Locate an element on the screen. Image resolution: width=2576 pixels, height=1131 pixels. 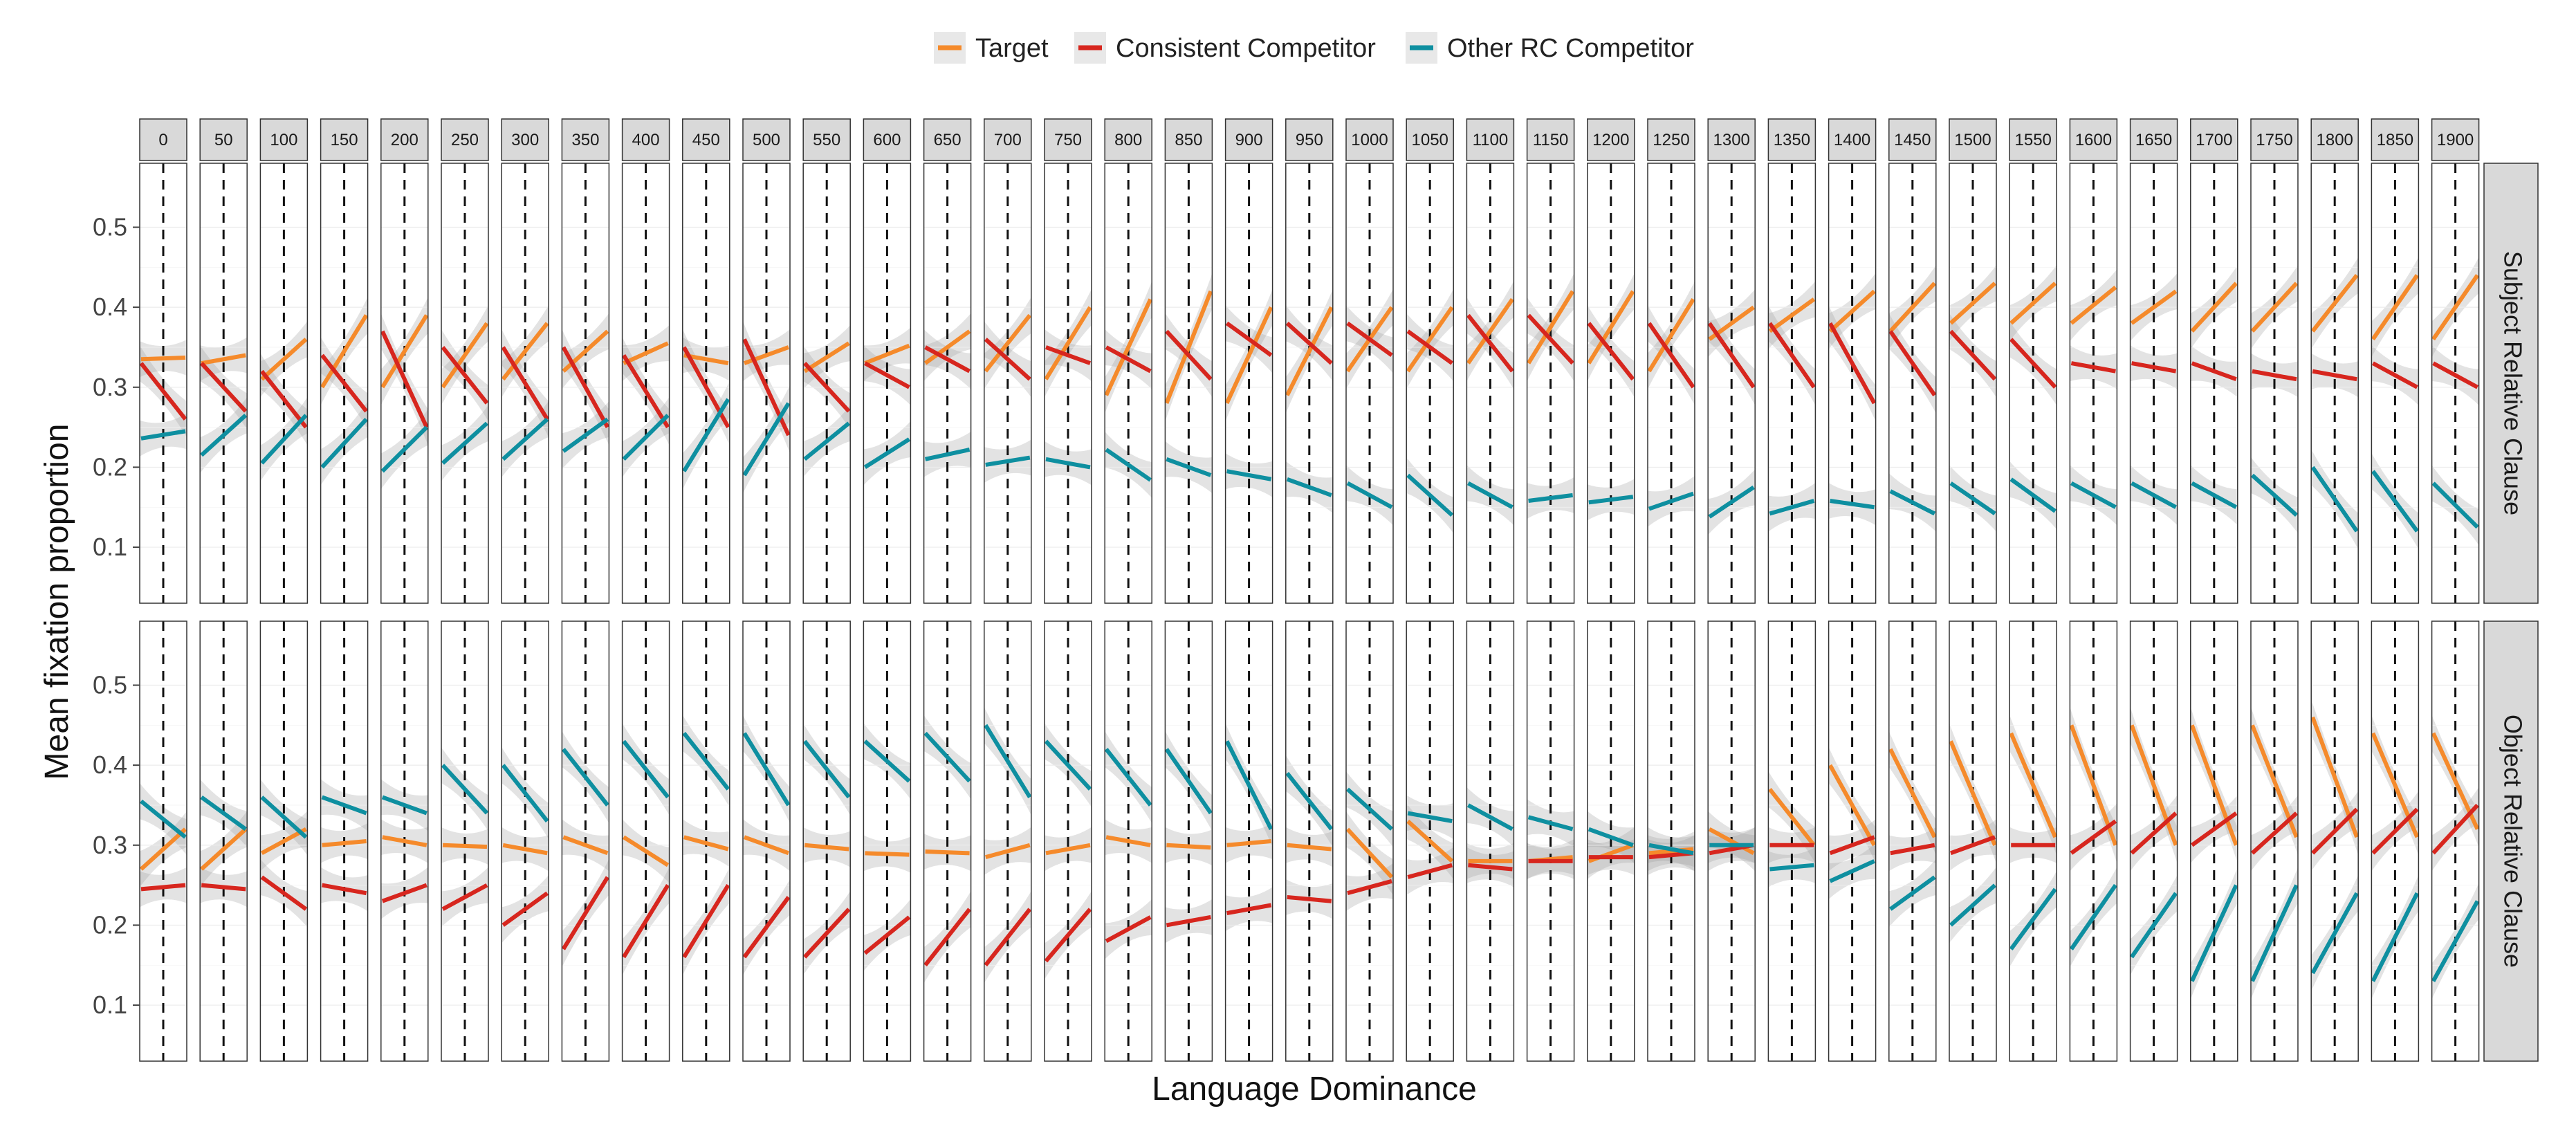
legend-label: Consistent Competitor is located at coordinates (1246, 48).